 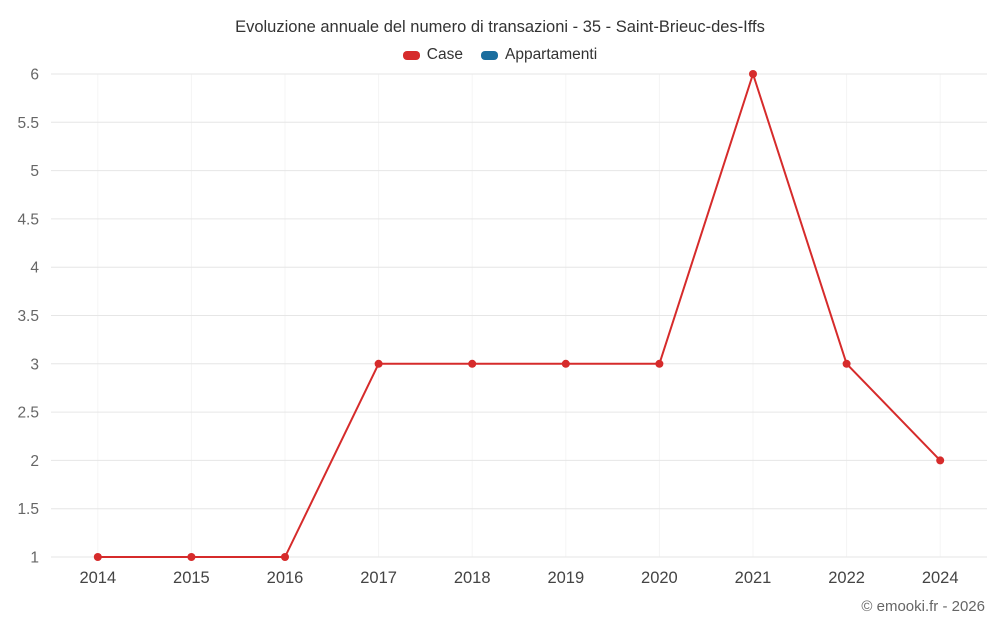 What do you see at coordinates (34, 364) in the screenshot?
I see `y-tick-label: 3` at bounding box center [34, 364].